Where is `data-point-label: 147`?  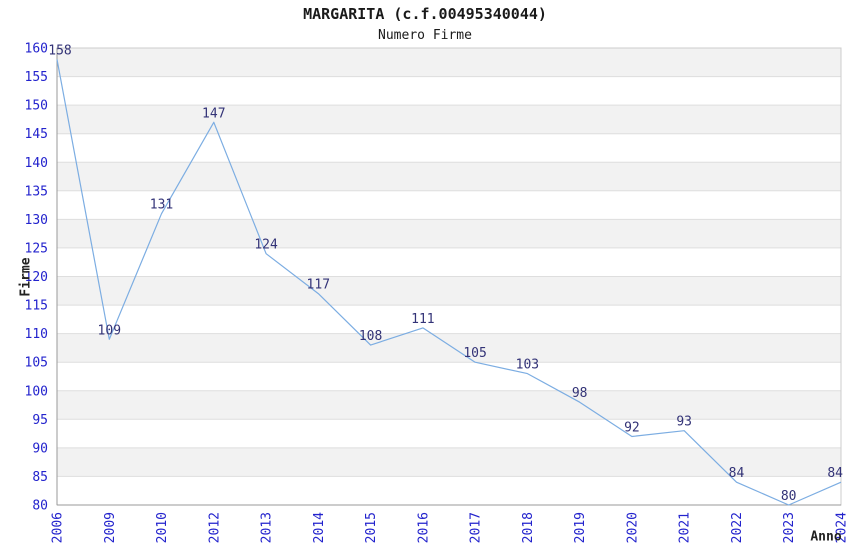
data-point-label: 147 is located at coordinates (213, 113).